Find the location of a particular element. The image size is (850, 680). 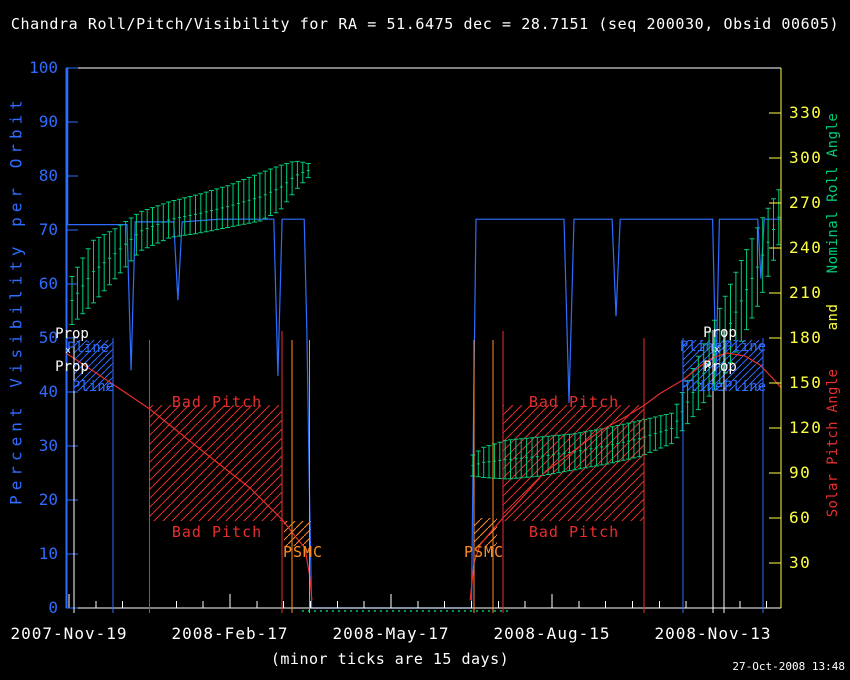

x-tick-label: 2008-May-17 is located at coordinates (391, 633).